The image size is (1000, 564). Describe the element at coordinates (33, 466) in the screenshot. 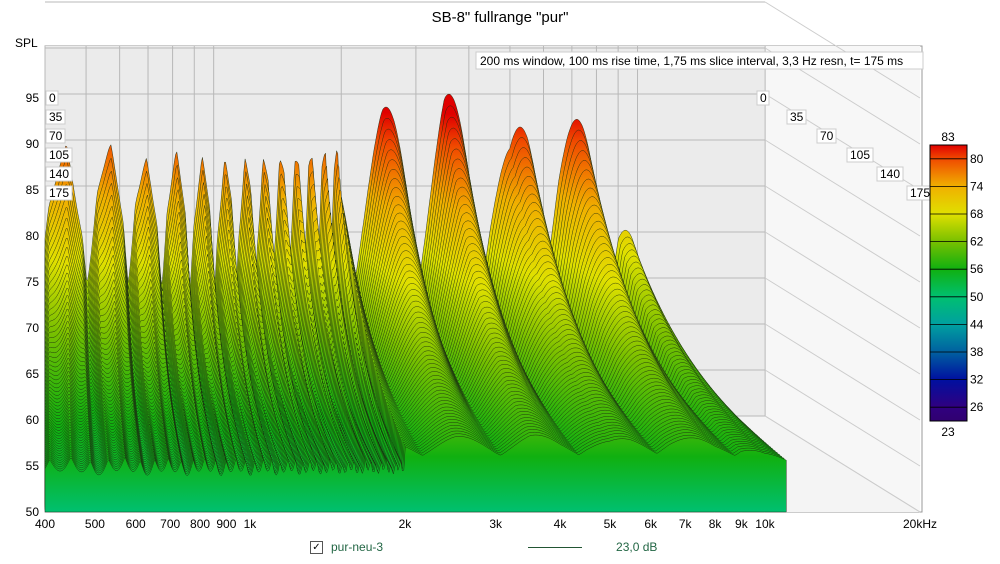

I see `y-tick-label: 55` at that location.